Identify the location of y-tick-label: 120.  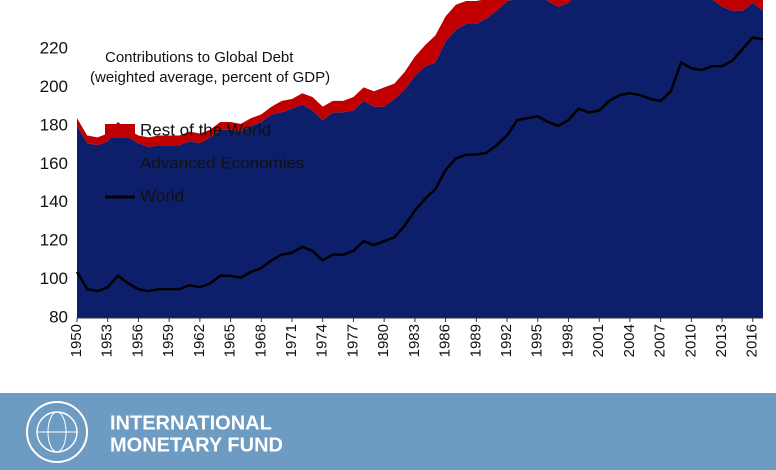
(54, 240).